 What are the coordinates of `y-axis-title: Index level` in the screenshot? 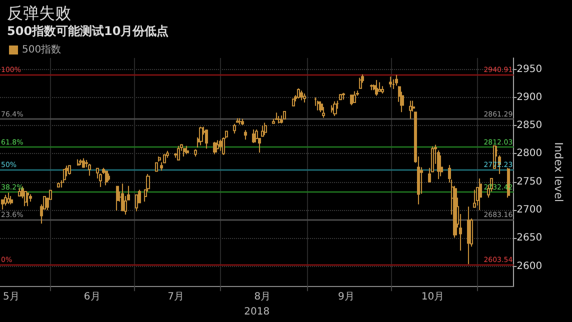 It's located at (558, 172).